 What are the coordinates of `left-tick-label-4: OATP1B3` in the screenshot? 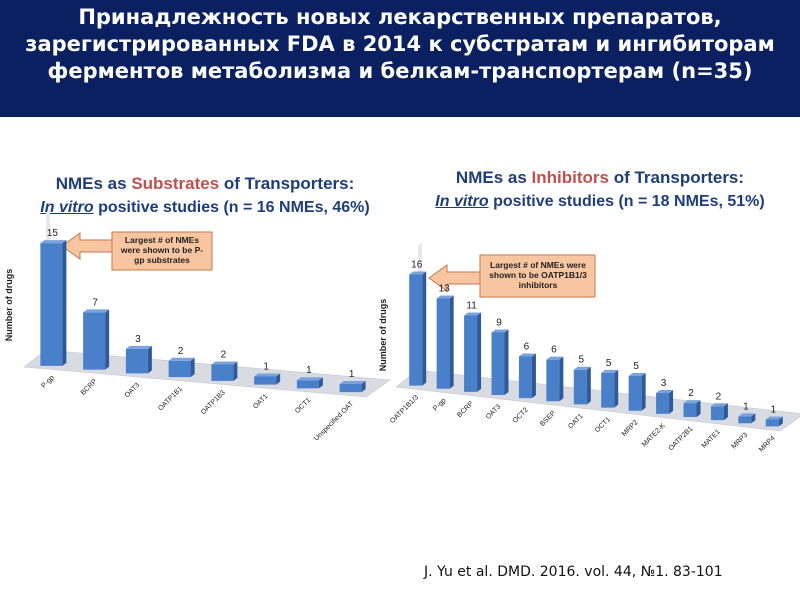 It's located at (213, 402).